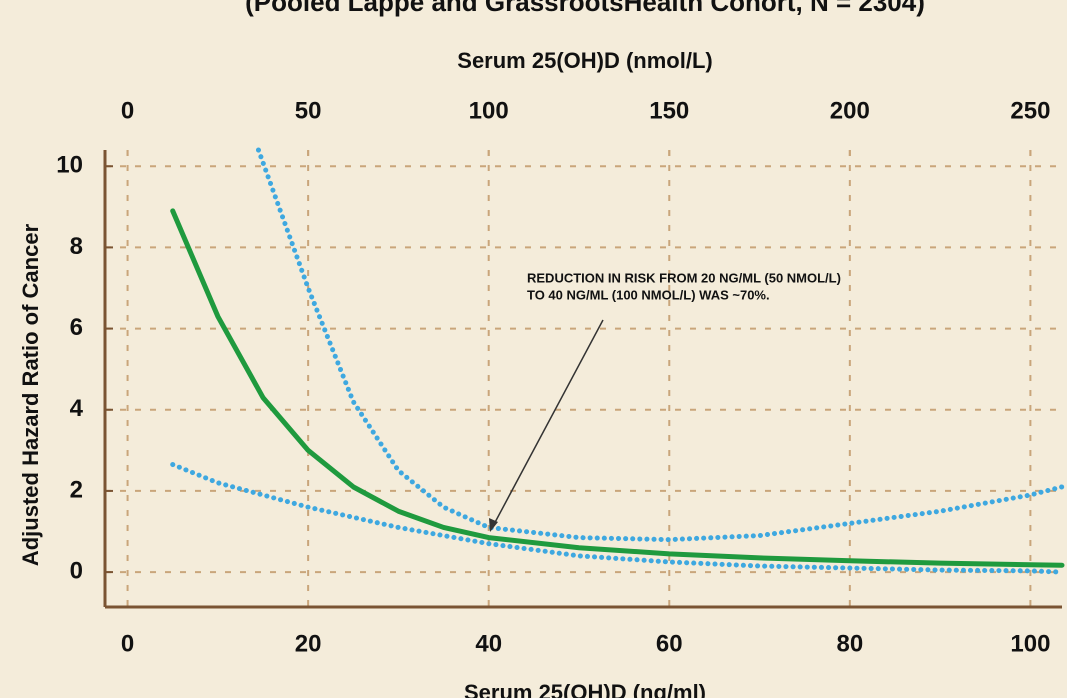 The image size is (1067, 698). Describe the element at coordinates (76, 489) in the screenshot. I see `y-tick-label: 2` at that location.